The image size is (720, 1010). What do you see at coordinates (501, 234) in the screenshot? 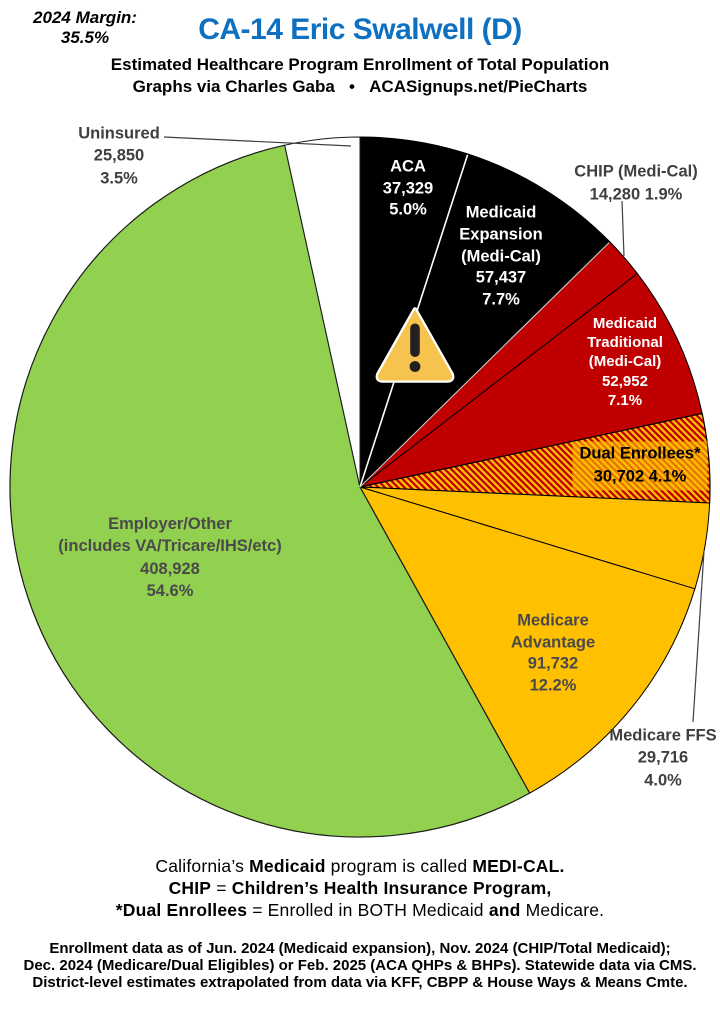
I see `slice-label-line: Expansion` at bounding box center [501, 234].